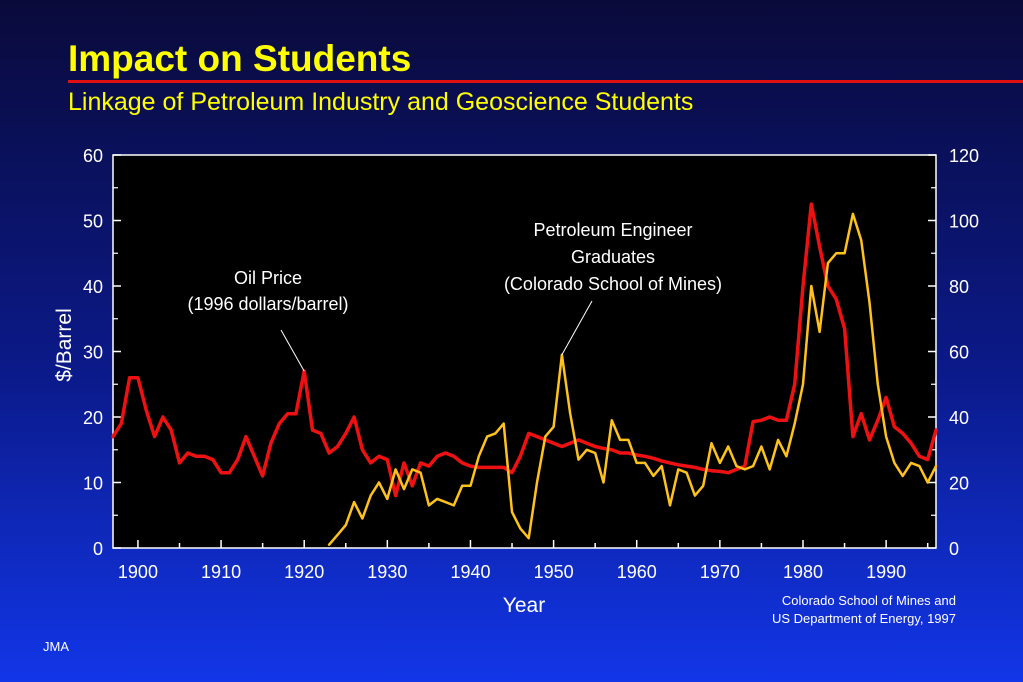  Describe the element at coordinates (240, 58) in the screenshot. I see `slide-title: Impact on Students` at that location.